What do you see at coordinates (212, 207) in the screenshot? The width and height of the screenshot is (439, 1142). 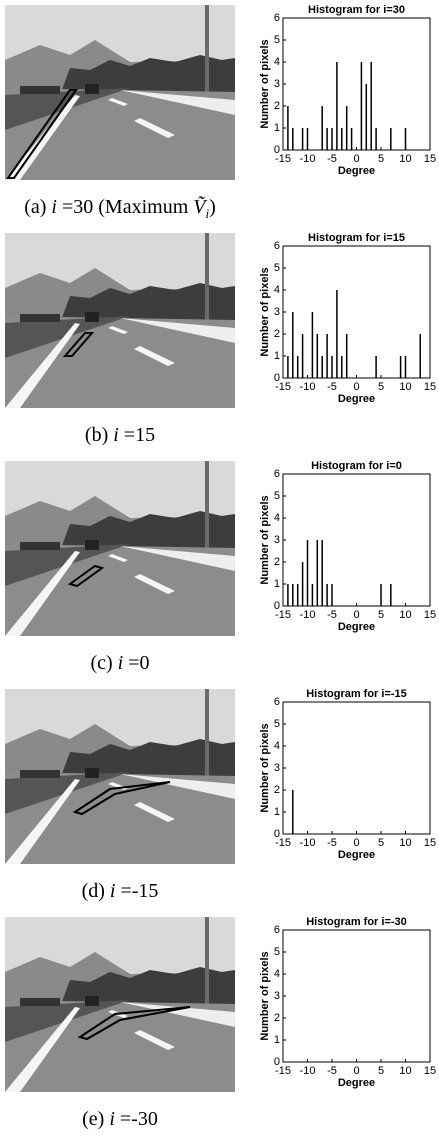 I see `caption-part: )` at bounding box center [212, 207].